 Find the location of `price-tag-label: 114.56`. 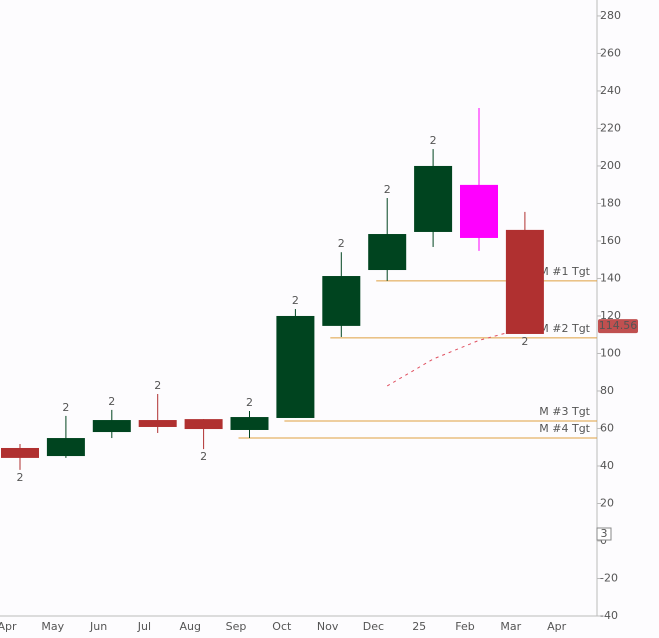

price-tag-label: 114.56 is located at coordinates (618, 325).